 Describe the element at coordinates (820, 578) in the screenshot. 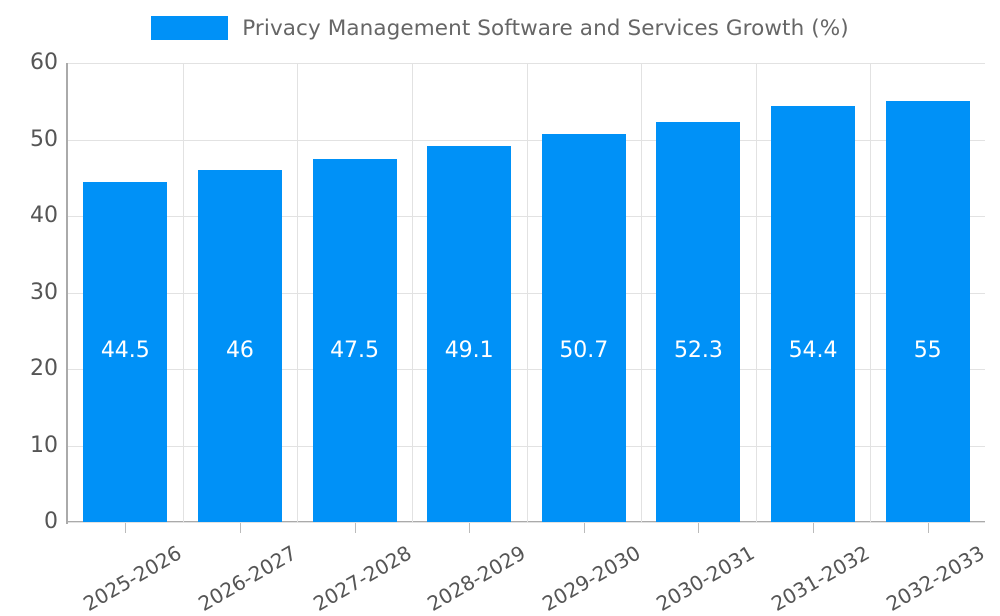

I see `x-axis-tick-label: 2031-2032` at that location.